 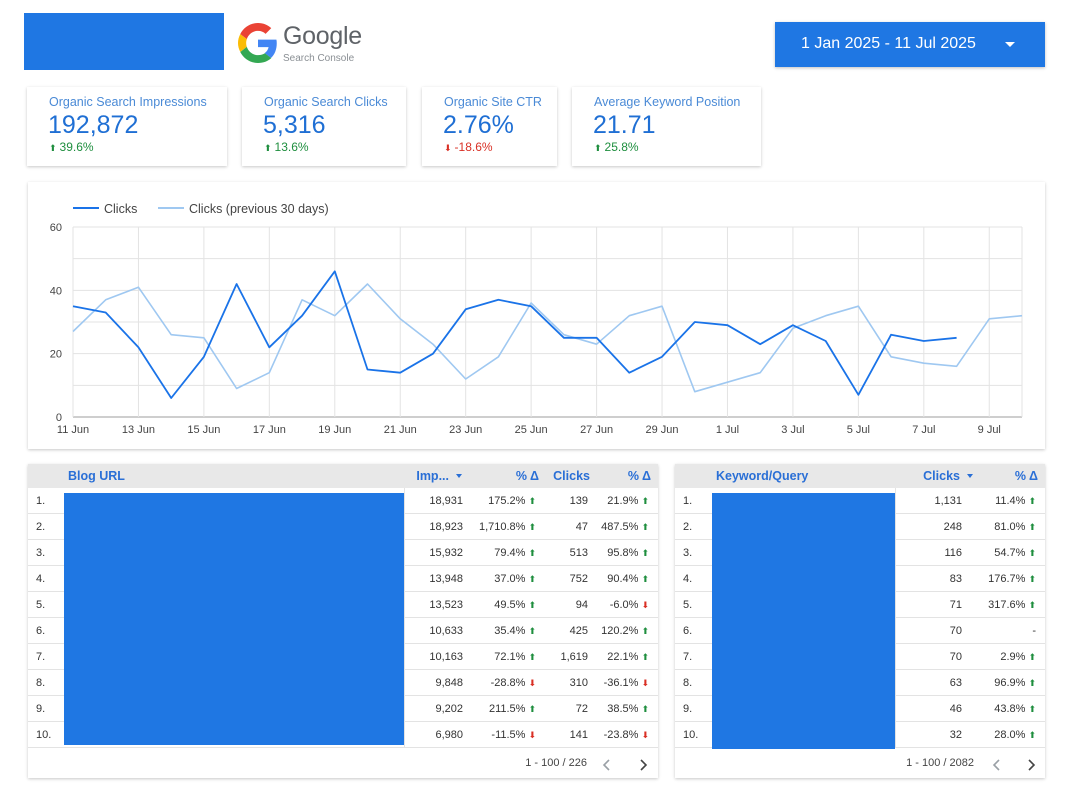 I want to click on delta-cell: -, so click(x=1034, y=631).